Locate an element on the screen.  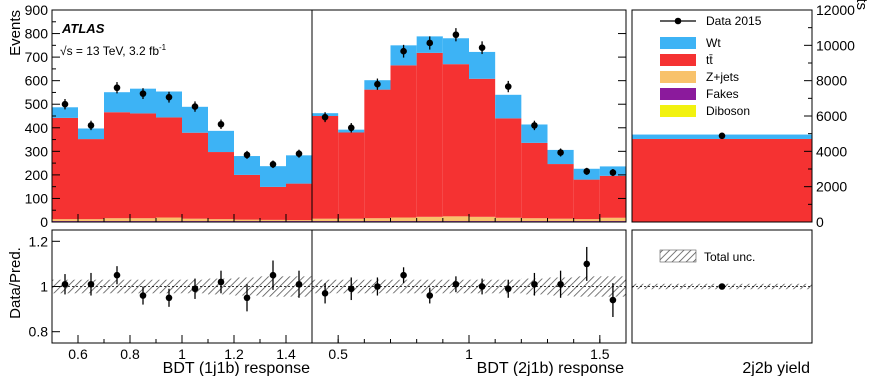
y-axis-title-left: Events is located at coordinates (15, 33).